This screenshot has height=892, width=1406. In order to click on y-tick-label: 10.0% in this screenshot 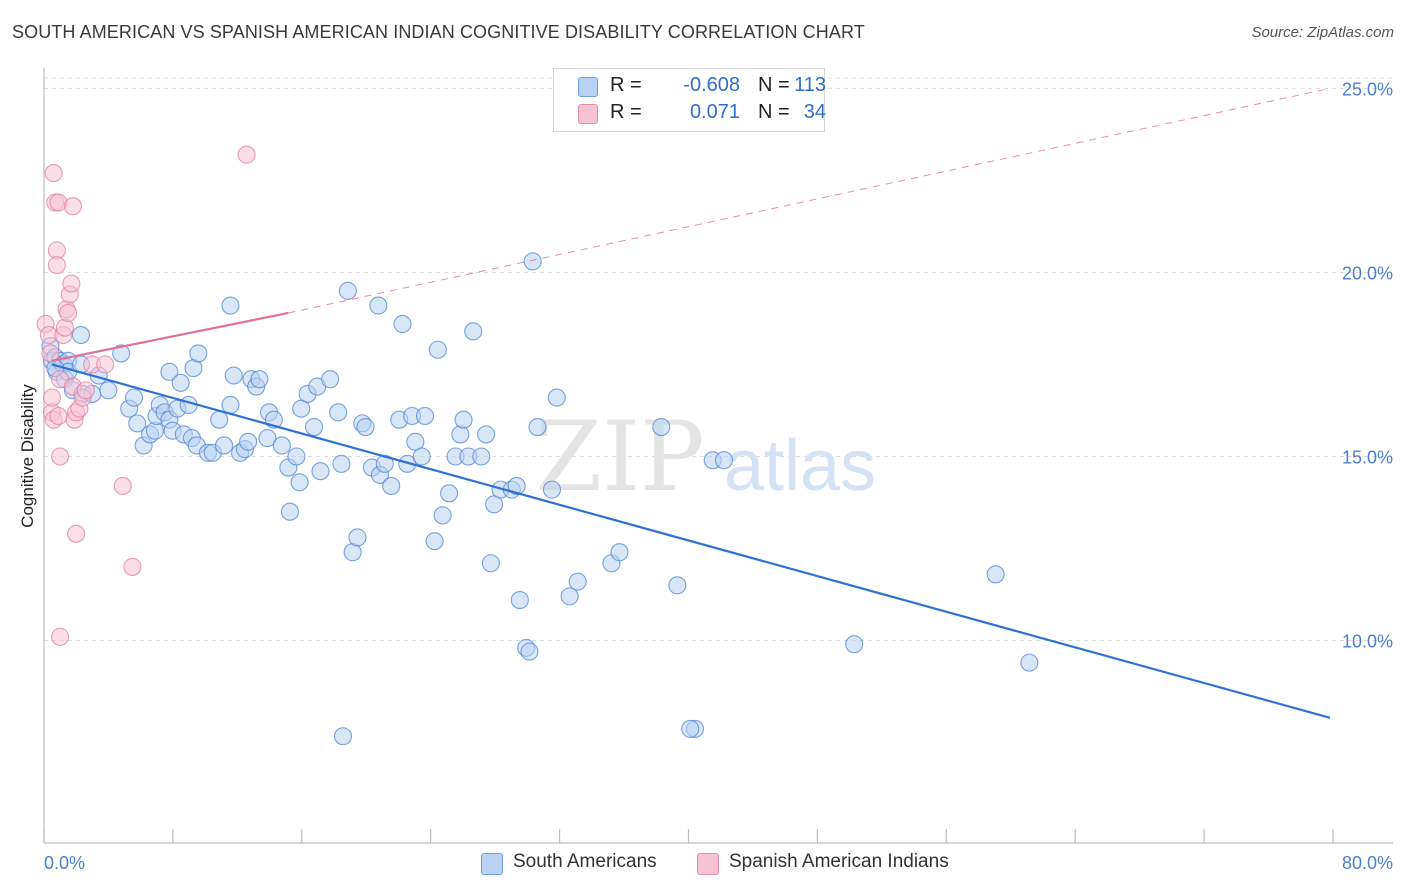, I will do `click(1367, 642)`.